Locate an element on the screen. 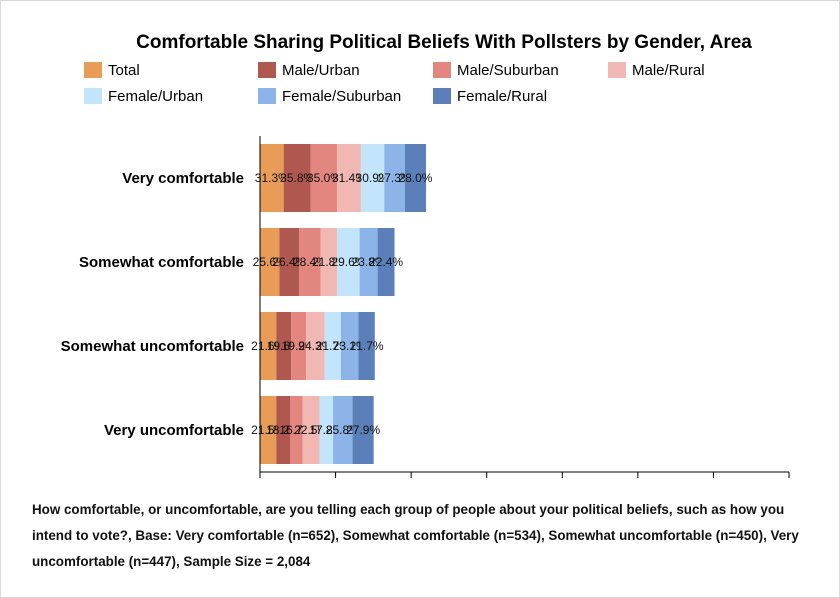 This screenshot has width=840, height=598. data-label-somewhat-comfortable-male-suburban: 28.4% is located at coordinates (310, 262).